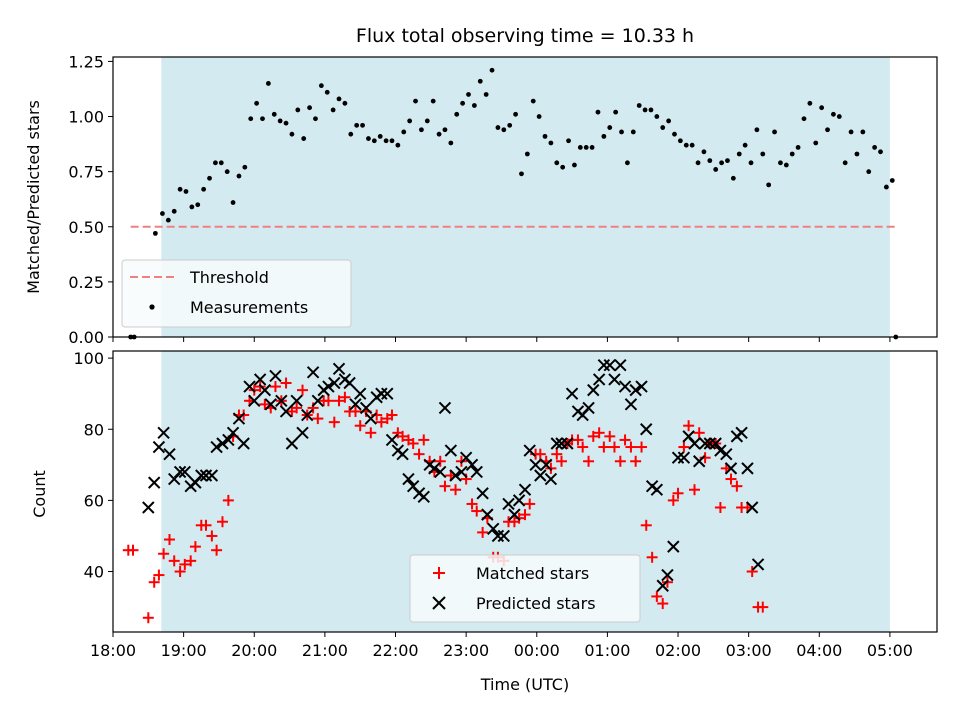  Describe the element at coordinates (395, 650) in the screenshot. I see `x-tick-label: 22:00` at that location.